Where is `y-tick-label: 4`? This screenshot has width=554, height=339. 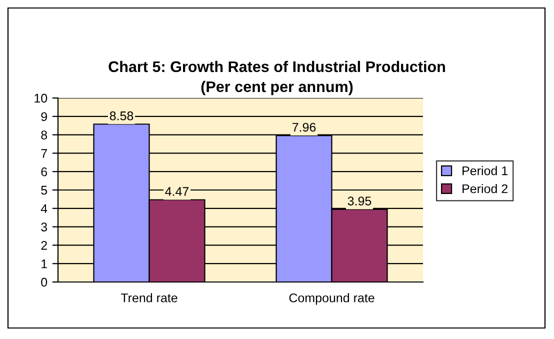
y-tick-label: 4 is located at coordinates (44, 208).